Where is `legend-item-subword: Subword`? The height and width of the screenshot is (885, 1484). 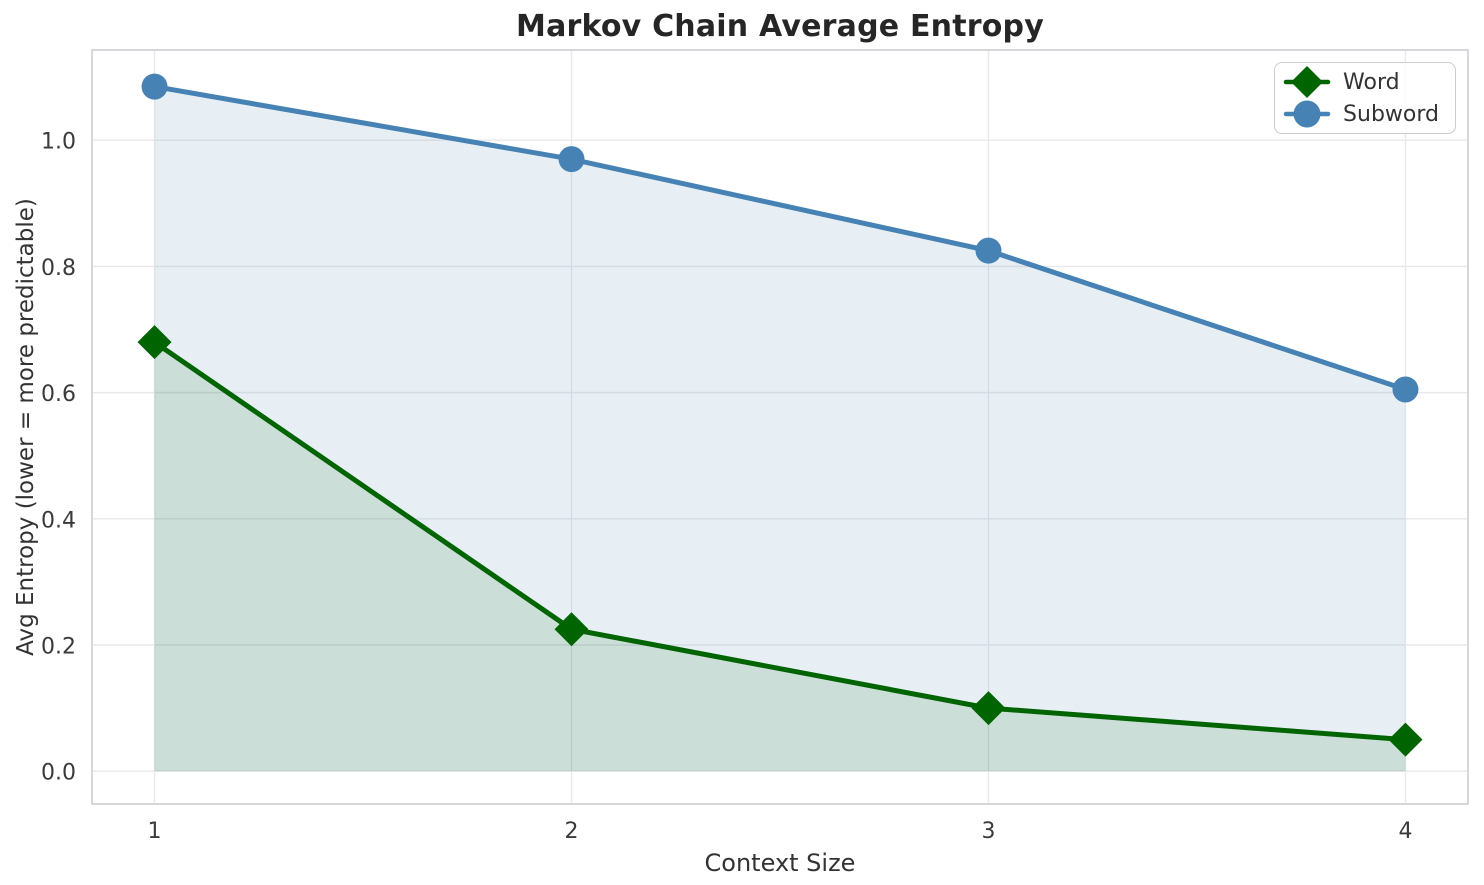
legend-item-subword: Subword is located at coordinates (1361, 114).